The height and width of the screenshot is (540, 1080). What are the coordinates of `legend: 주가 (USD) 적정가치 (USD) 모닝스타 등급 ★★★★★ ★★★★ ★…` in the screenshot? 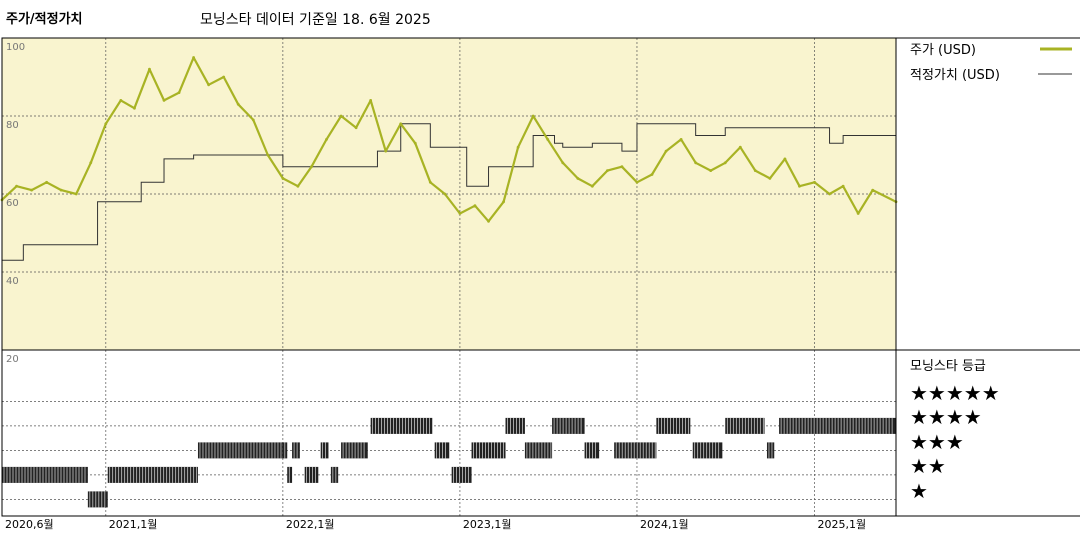 It's located at (991, 273).